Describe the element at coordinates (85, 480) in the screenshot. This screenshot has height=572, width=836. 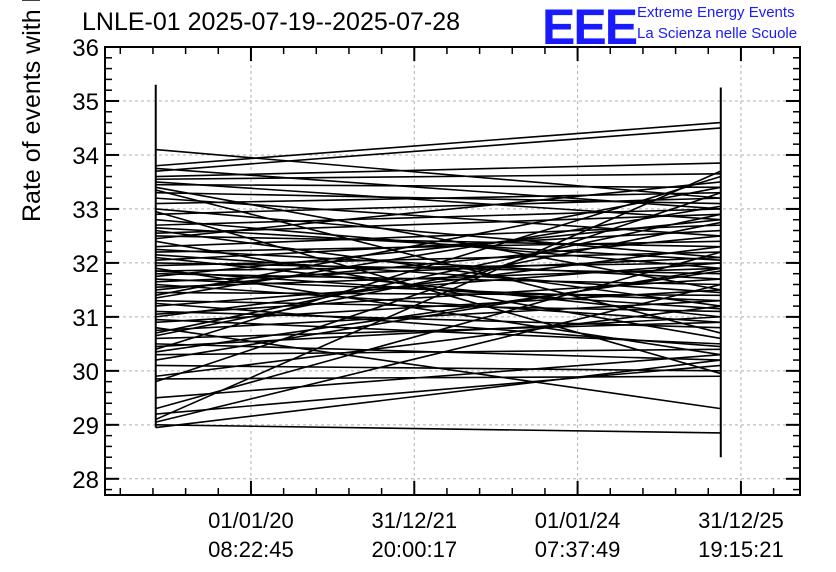
I see `y-tick-label: 28` at that location.